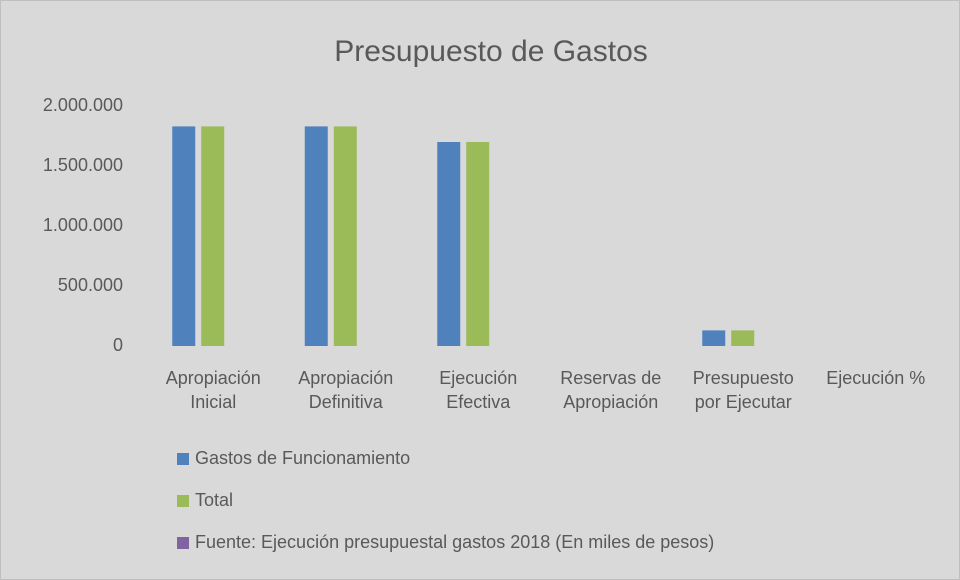  What do you see at coordinates (491, 51) in the screenshot?
I see `chart-title: Presupuesto de Gastos` at bounding box center [491, 51].